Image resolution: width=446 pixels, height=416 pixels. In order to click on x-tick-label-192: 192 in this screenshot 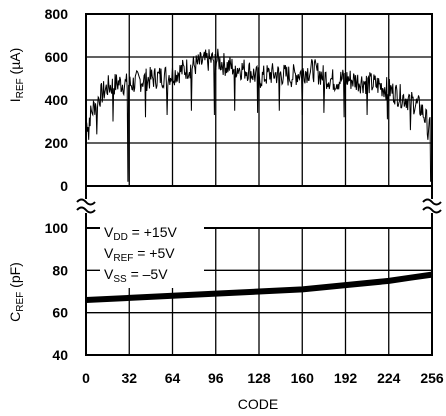, I will do `click(346, 378)`.